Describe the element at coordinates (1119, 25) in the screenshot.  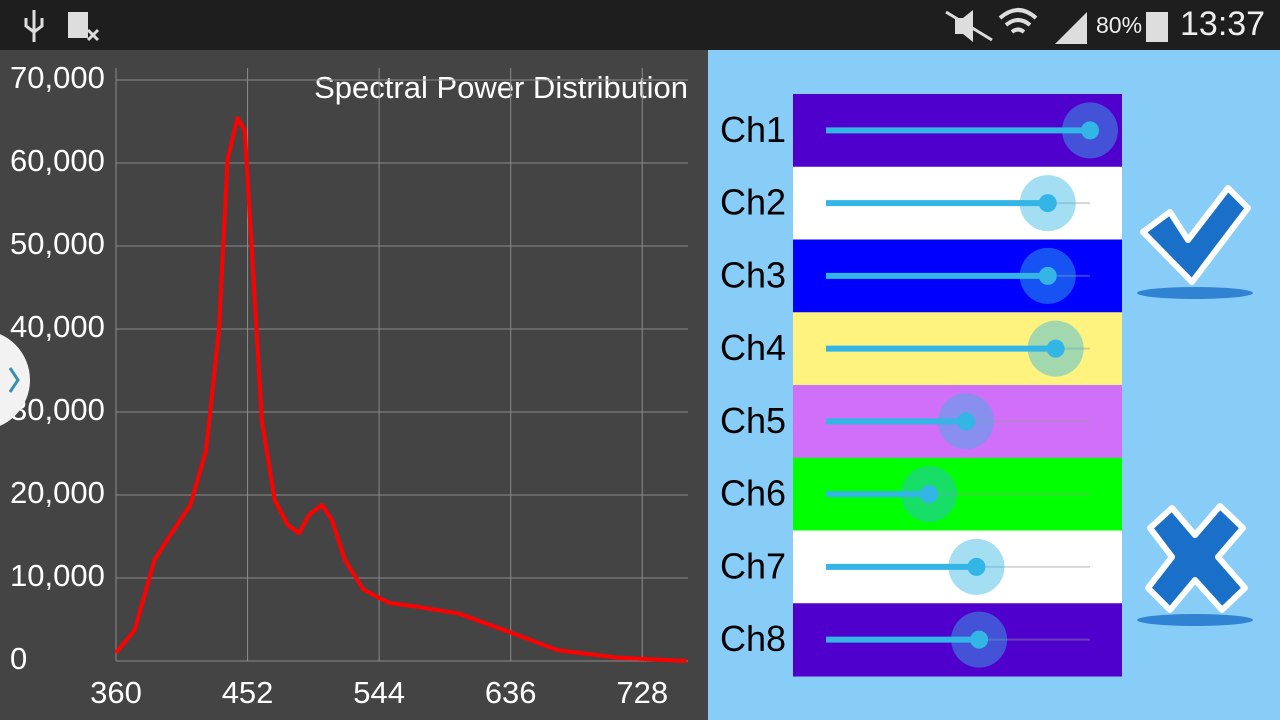
I see `battery-text: 80%` at that location.